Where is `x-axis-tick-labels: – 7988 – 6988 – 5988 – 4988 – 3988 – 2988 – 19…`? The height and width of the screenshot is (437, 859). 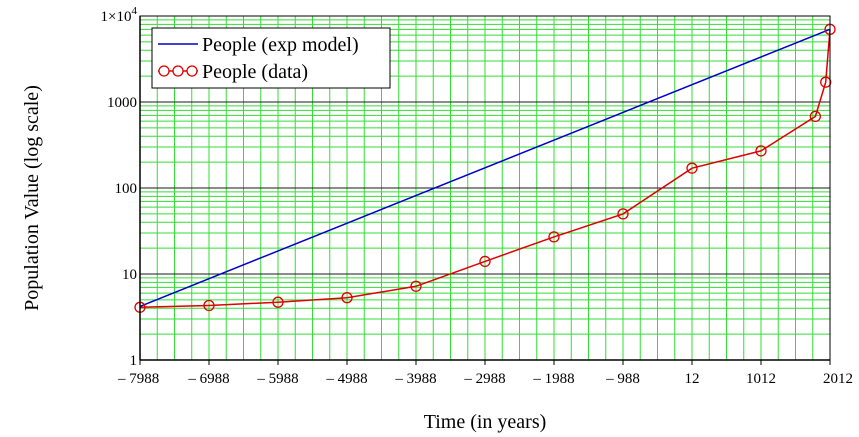
x-axis-tick-labels: – 7988 – 6988 – 5988 – 4988 – 3988 – 2988 – 19… is located at coordinates (485, 379).